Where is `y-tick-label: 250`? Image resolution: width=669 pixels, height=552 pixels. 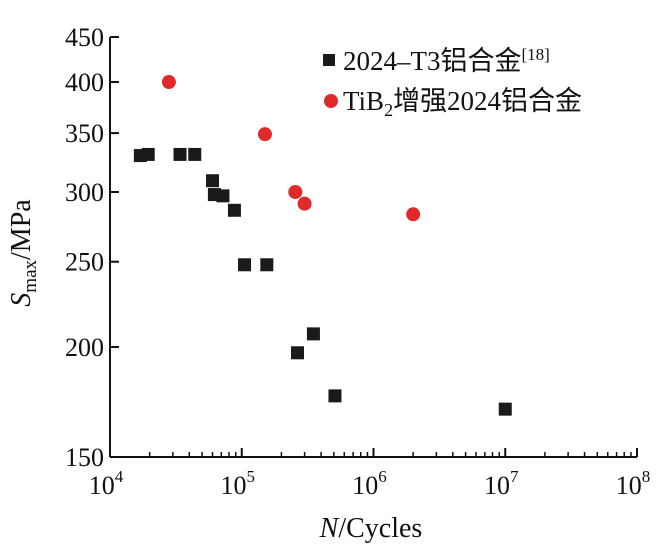
y-tick-label: 250 is located at coordinates (84, 262).